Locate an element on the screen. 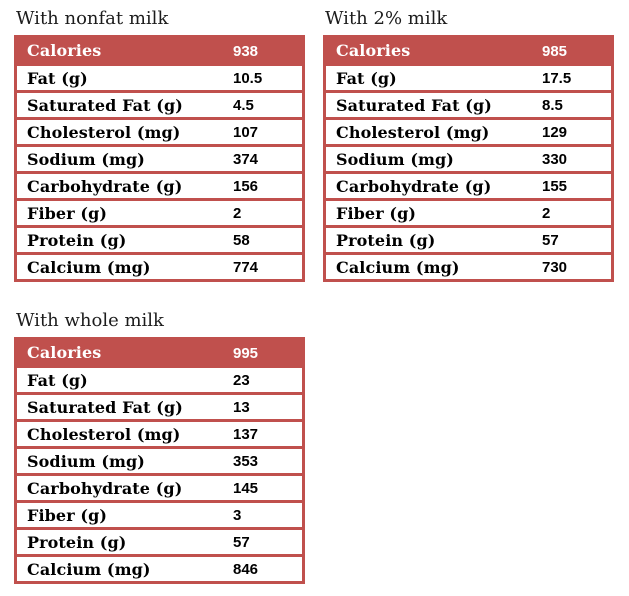 This screenshot has height=596, width=629. row-value: 23 is located at coordinates (241, 381).